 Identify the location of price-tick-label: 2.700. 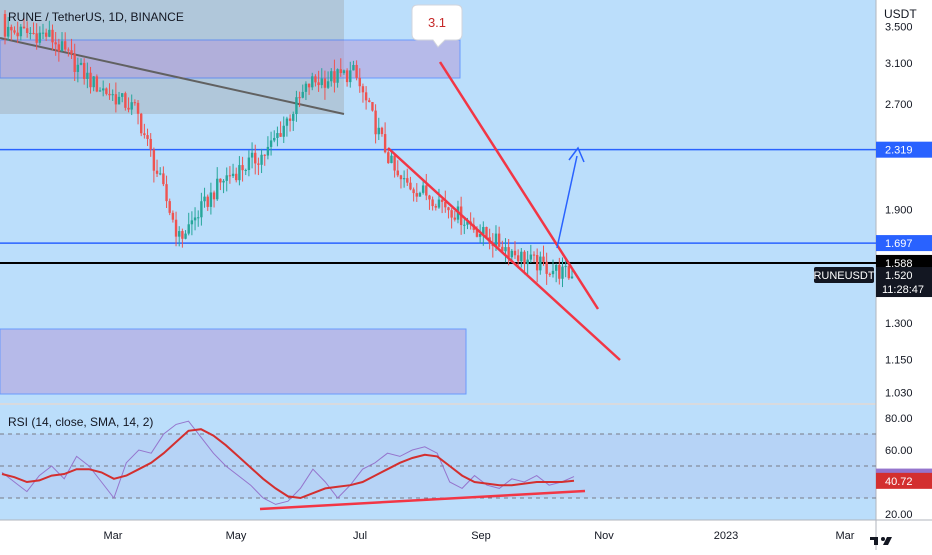
(899, 105).